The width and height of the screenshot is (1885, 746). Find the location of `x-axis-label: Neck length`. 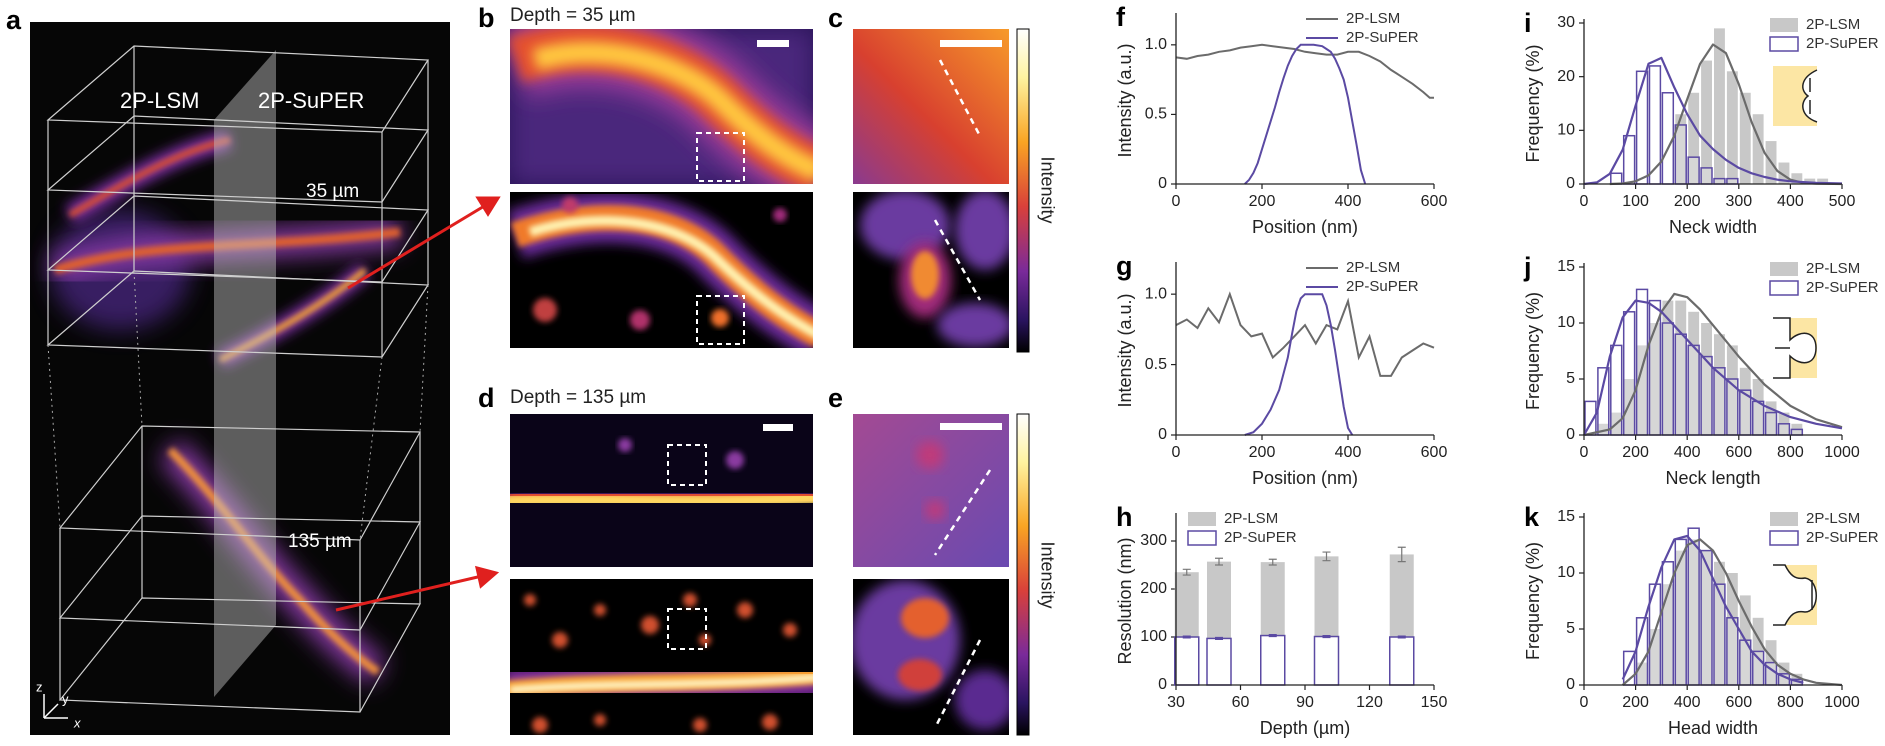

x-axis-label: Neck length is located at coordinates (1712, 478).